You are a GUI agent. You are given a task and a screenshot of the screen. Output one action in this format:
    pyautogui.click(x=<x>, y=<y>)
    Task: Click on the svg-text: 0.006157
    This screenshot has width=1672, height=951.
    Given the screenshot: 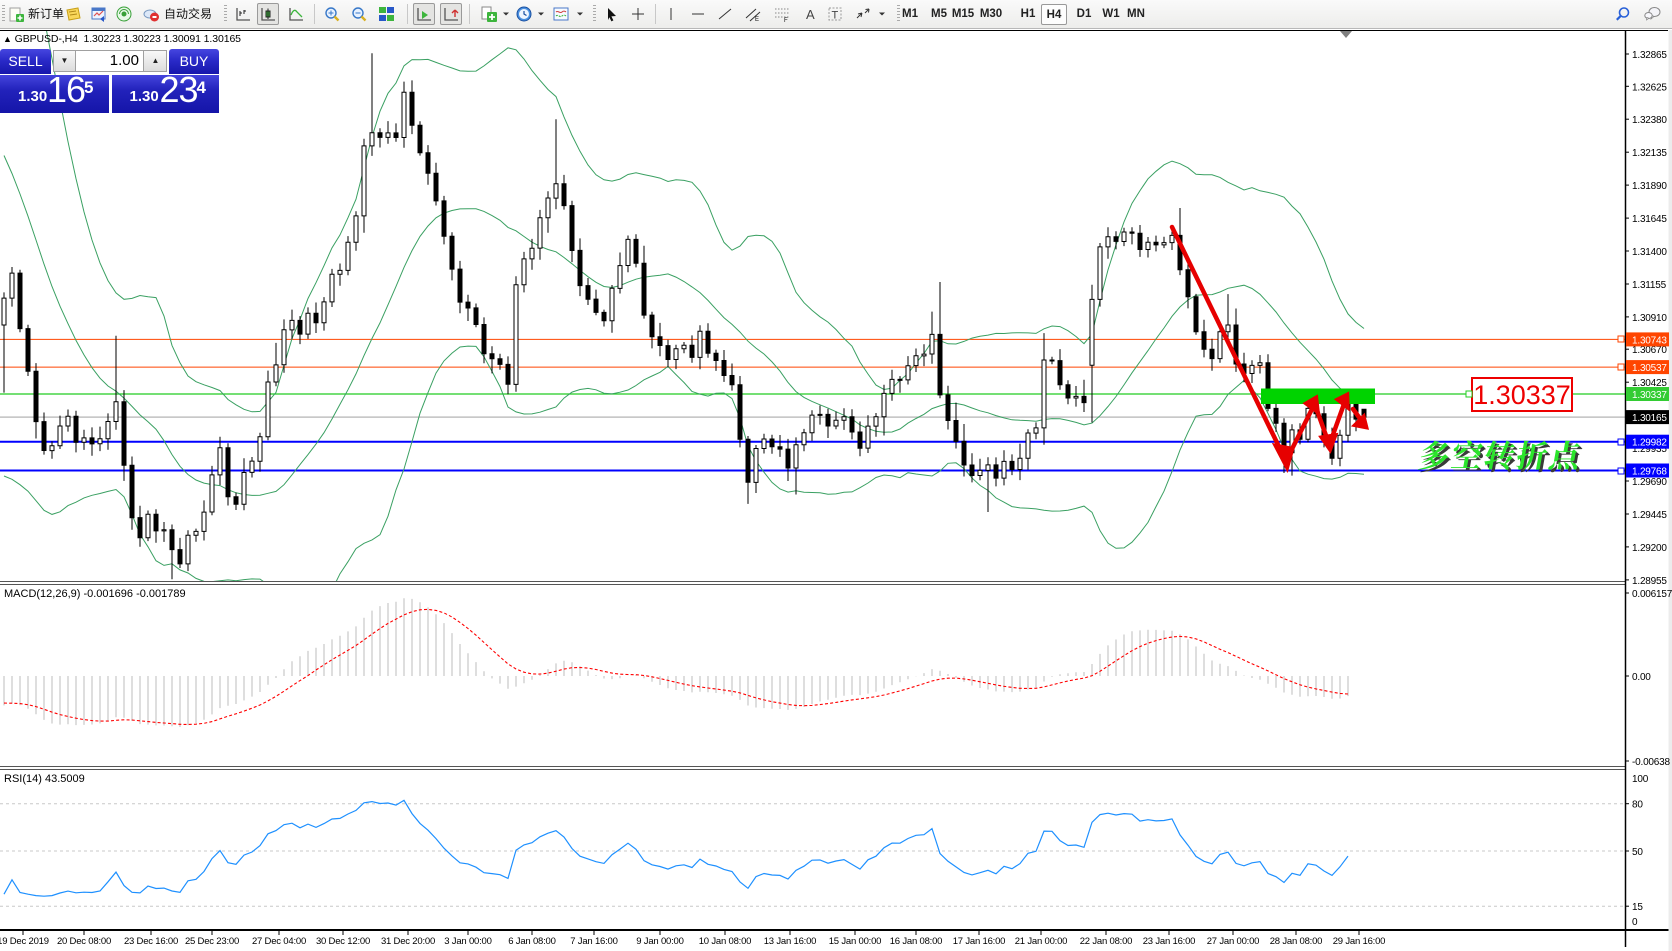 What is the action you would take?
    pyautogui.click(x=1652, y=594)
    